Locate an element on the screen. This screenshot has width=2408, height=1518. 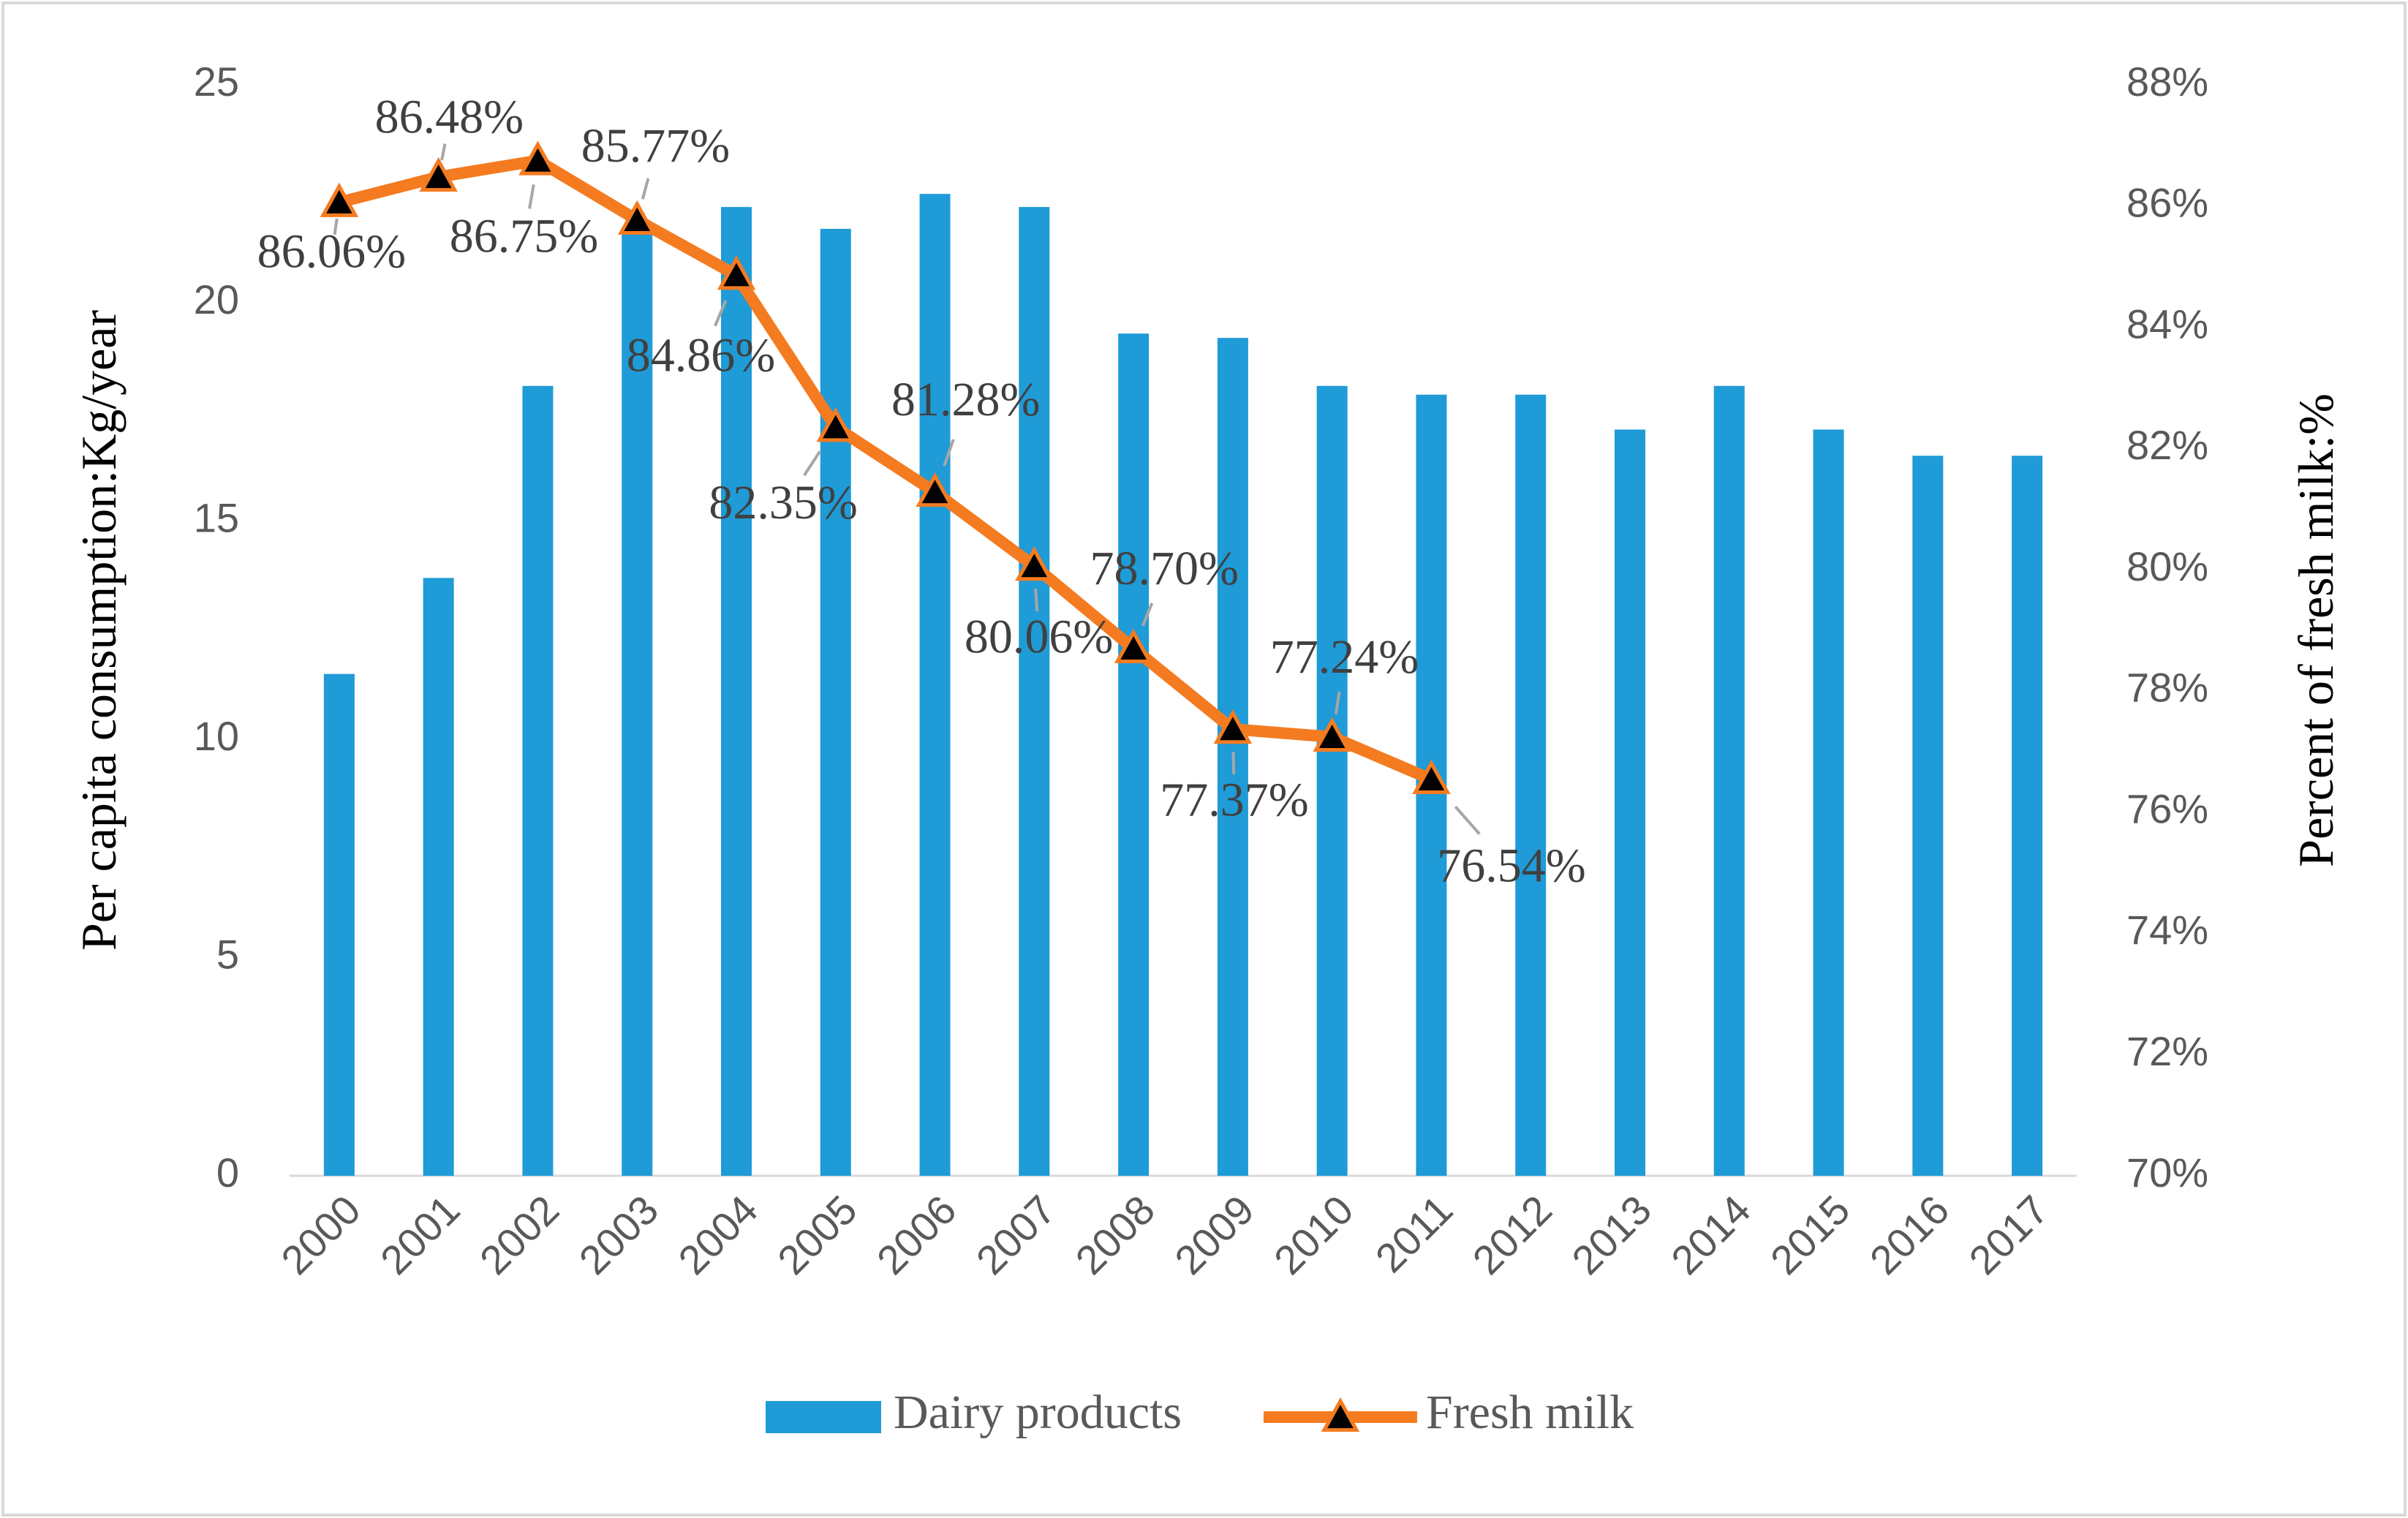
y-tick-label: 20 is located at coordinates (216, 299).